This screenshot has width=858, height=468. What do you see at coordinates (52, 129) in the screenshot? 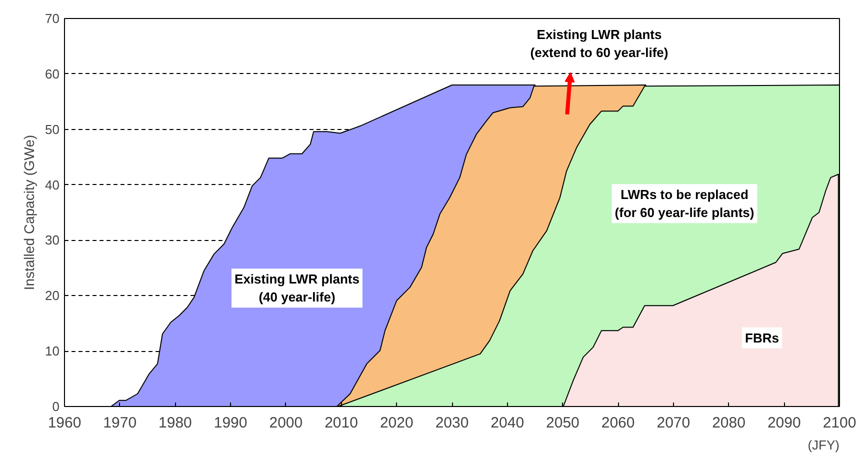
I see `y-tick-label: 50` at bounding box center [52, 129].